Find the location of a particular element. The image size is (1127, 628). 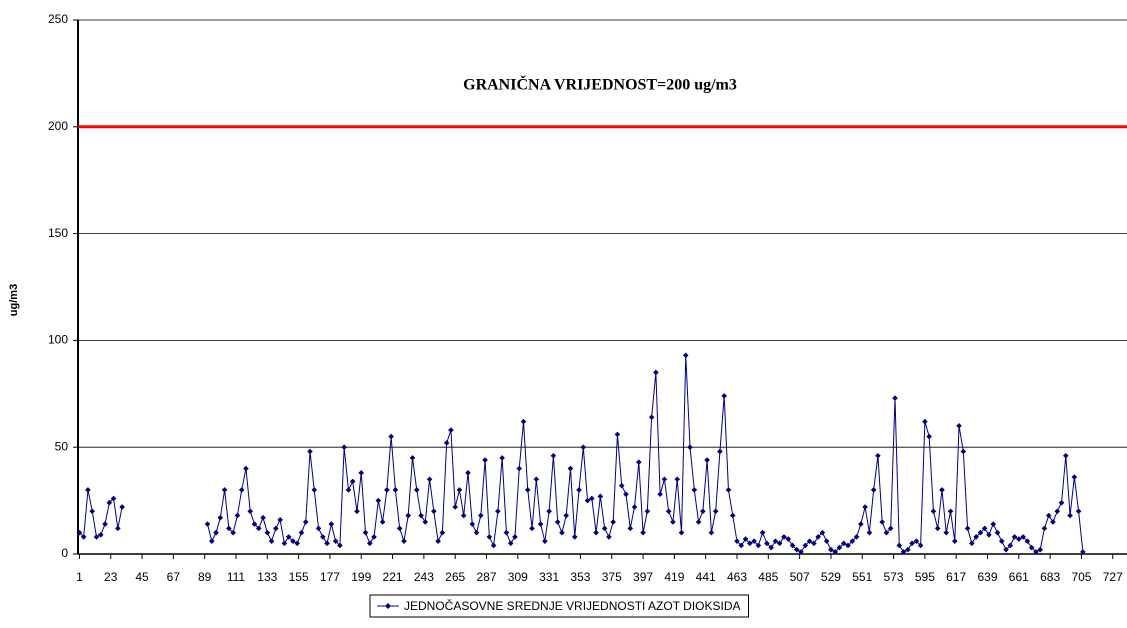

x-tick-label: 419 is located at coordinates (674, 577).